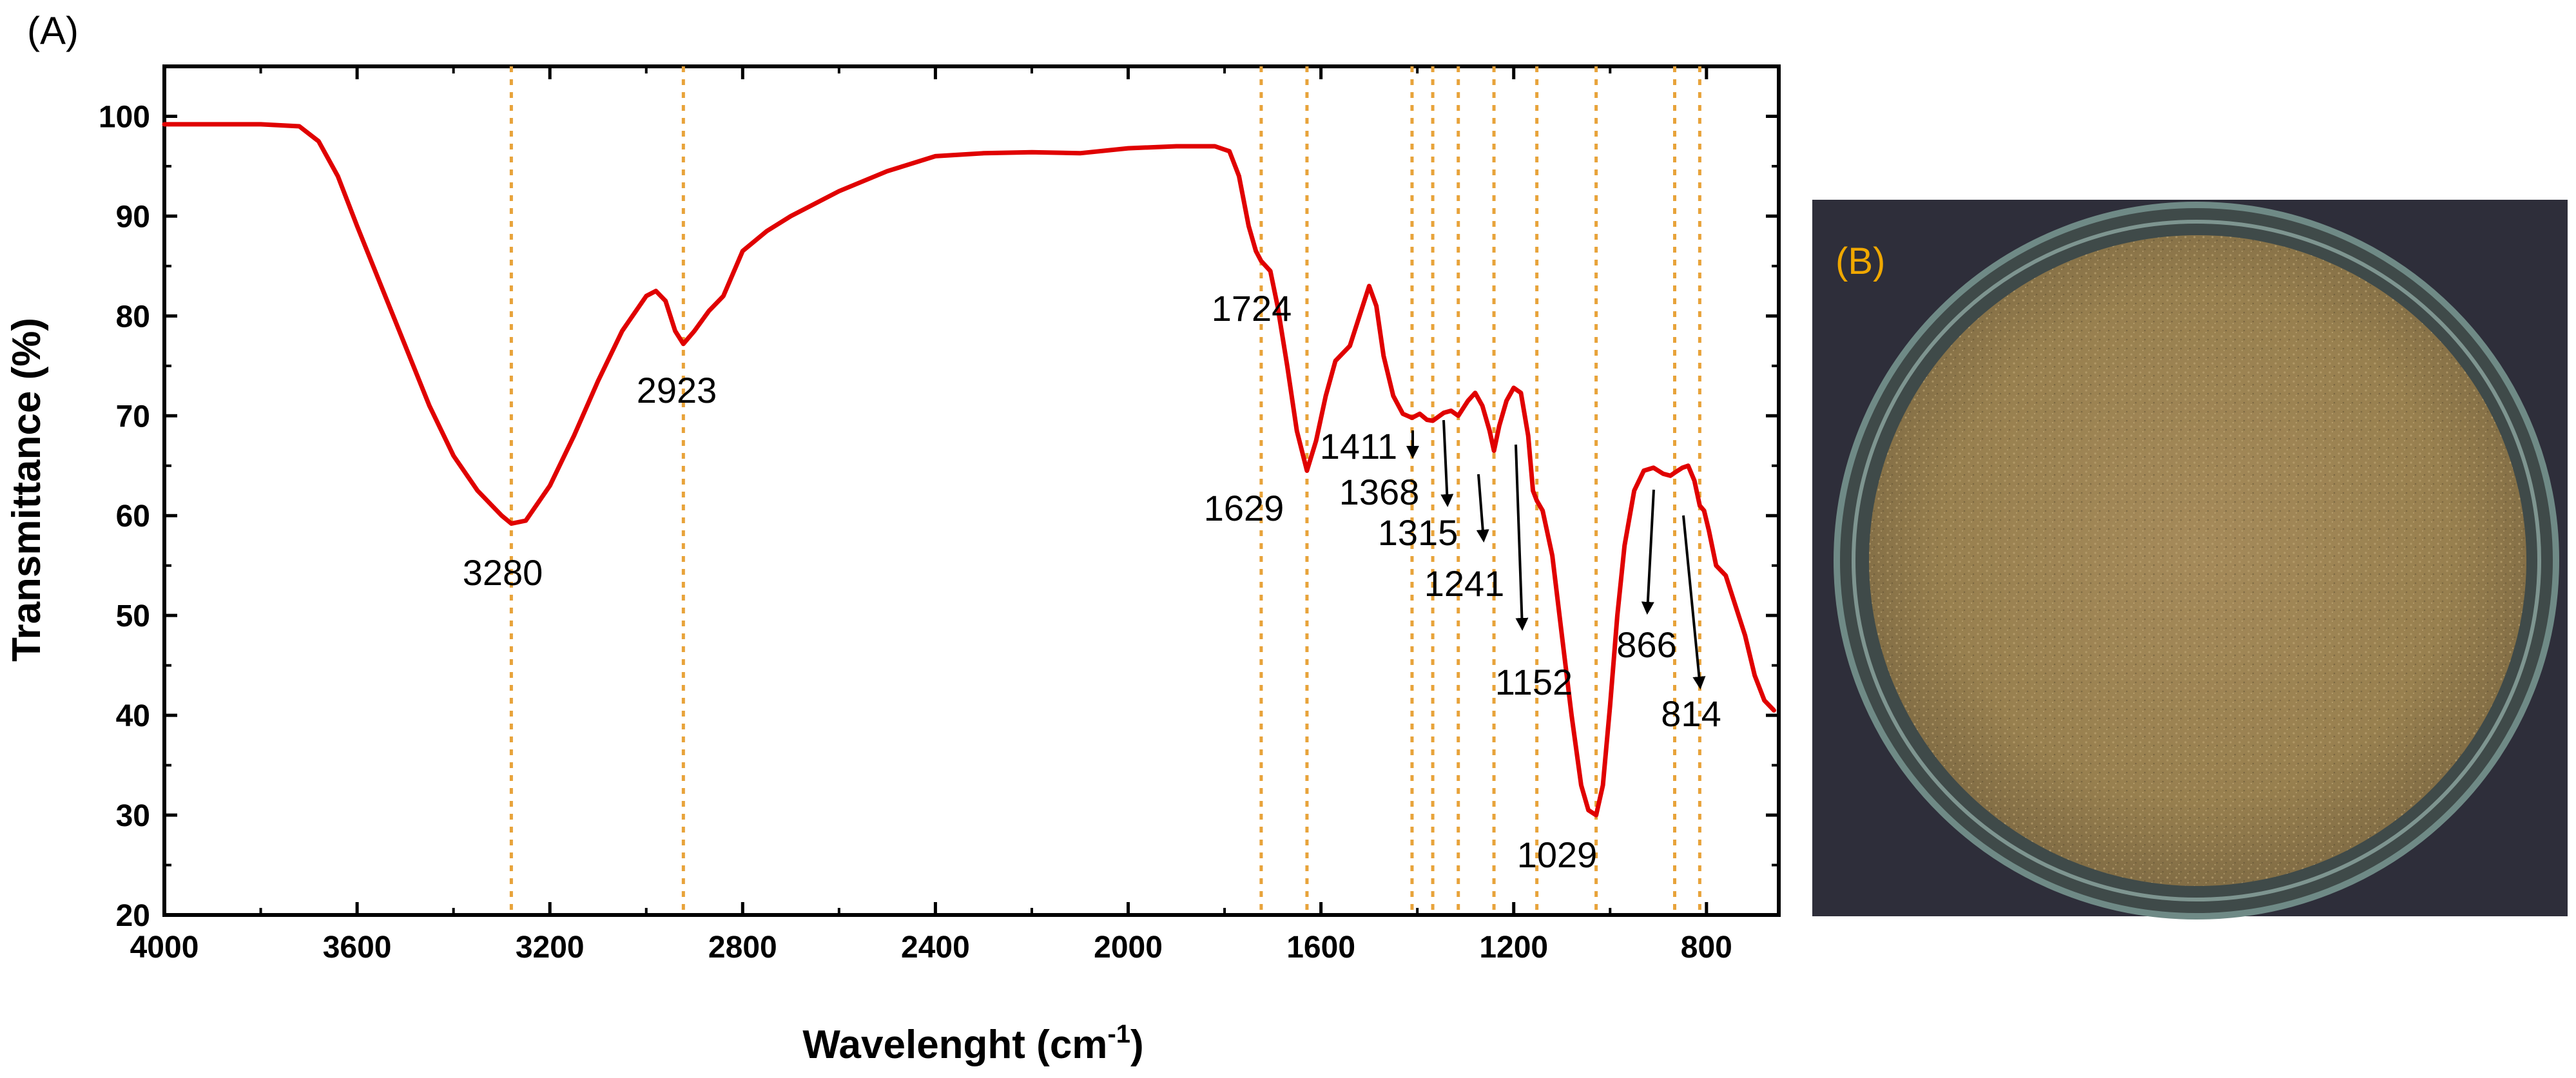  I want to click on peak-label-814: 814, so click(1691, 713).